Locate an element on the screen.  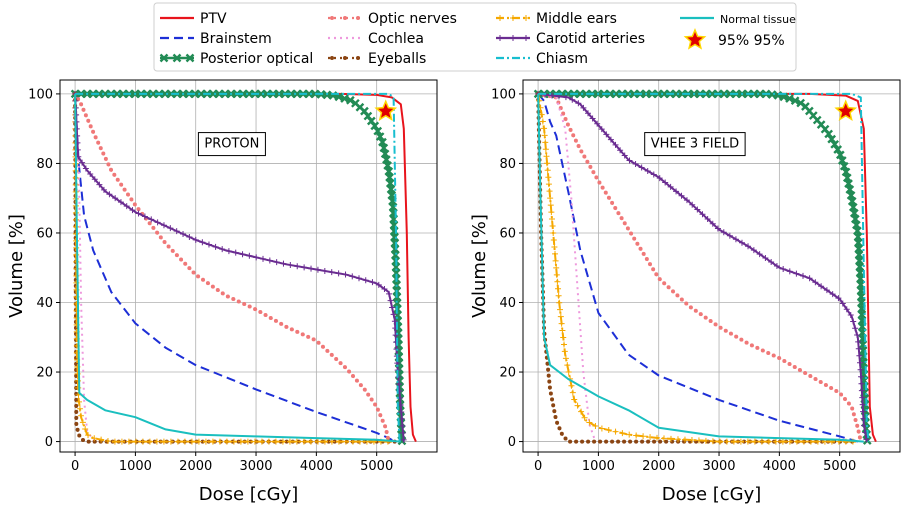
y-tick-label: 60 is located at coordinates (44, 233).